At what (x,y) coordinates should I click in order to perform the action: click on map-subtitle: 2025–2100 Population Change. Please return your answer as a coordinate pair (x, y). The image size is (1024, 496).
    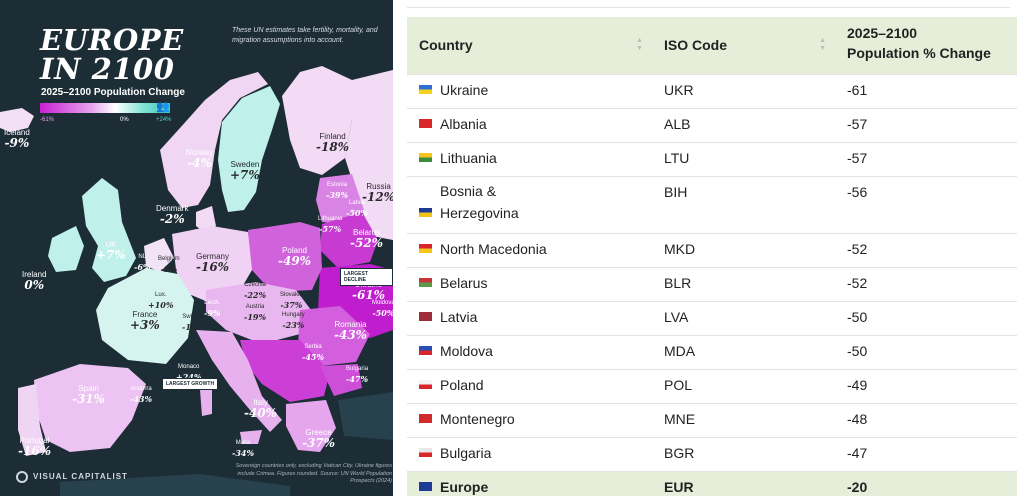
    Looking at the image, I should click on (113, 92).